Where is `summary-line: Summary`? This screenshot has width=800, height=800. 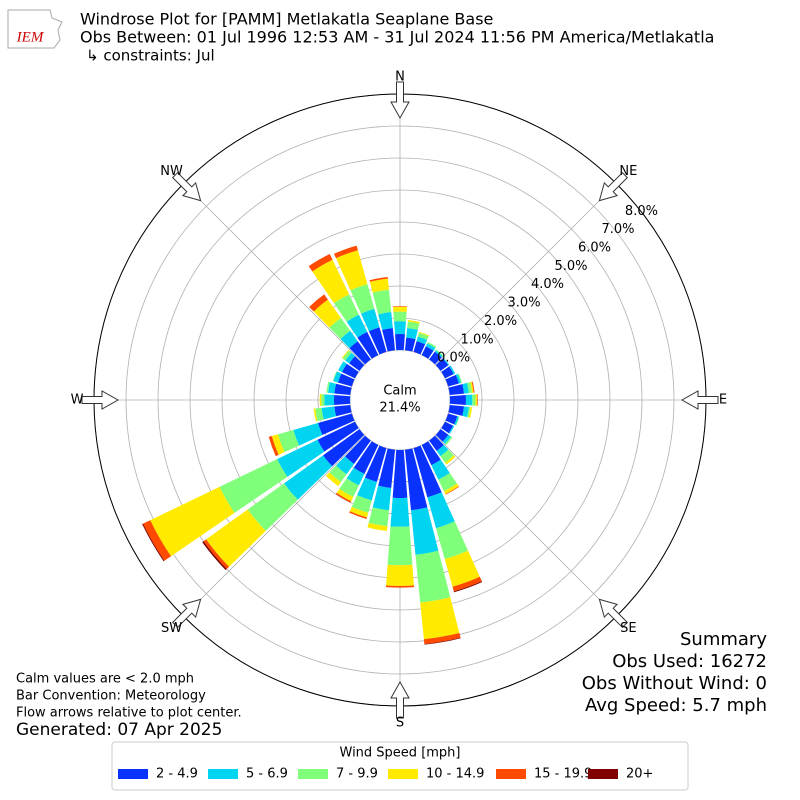
summary-line: Summary is located at coordinates (723, 639).